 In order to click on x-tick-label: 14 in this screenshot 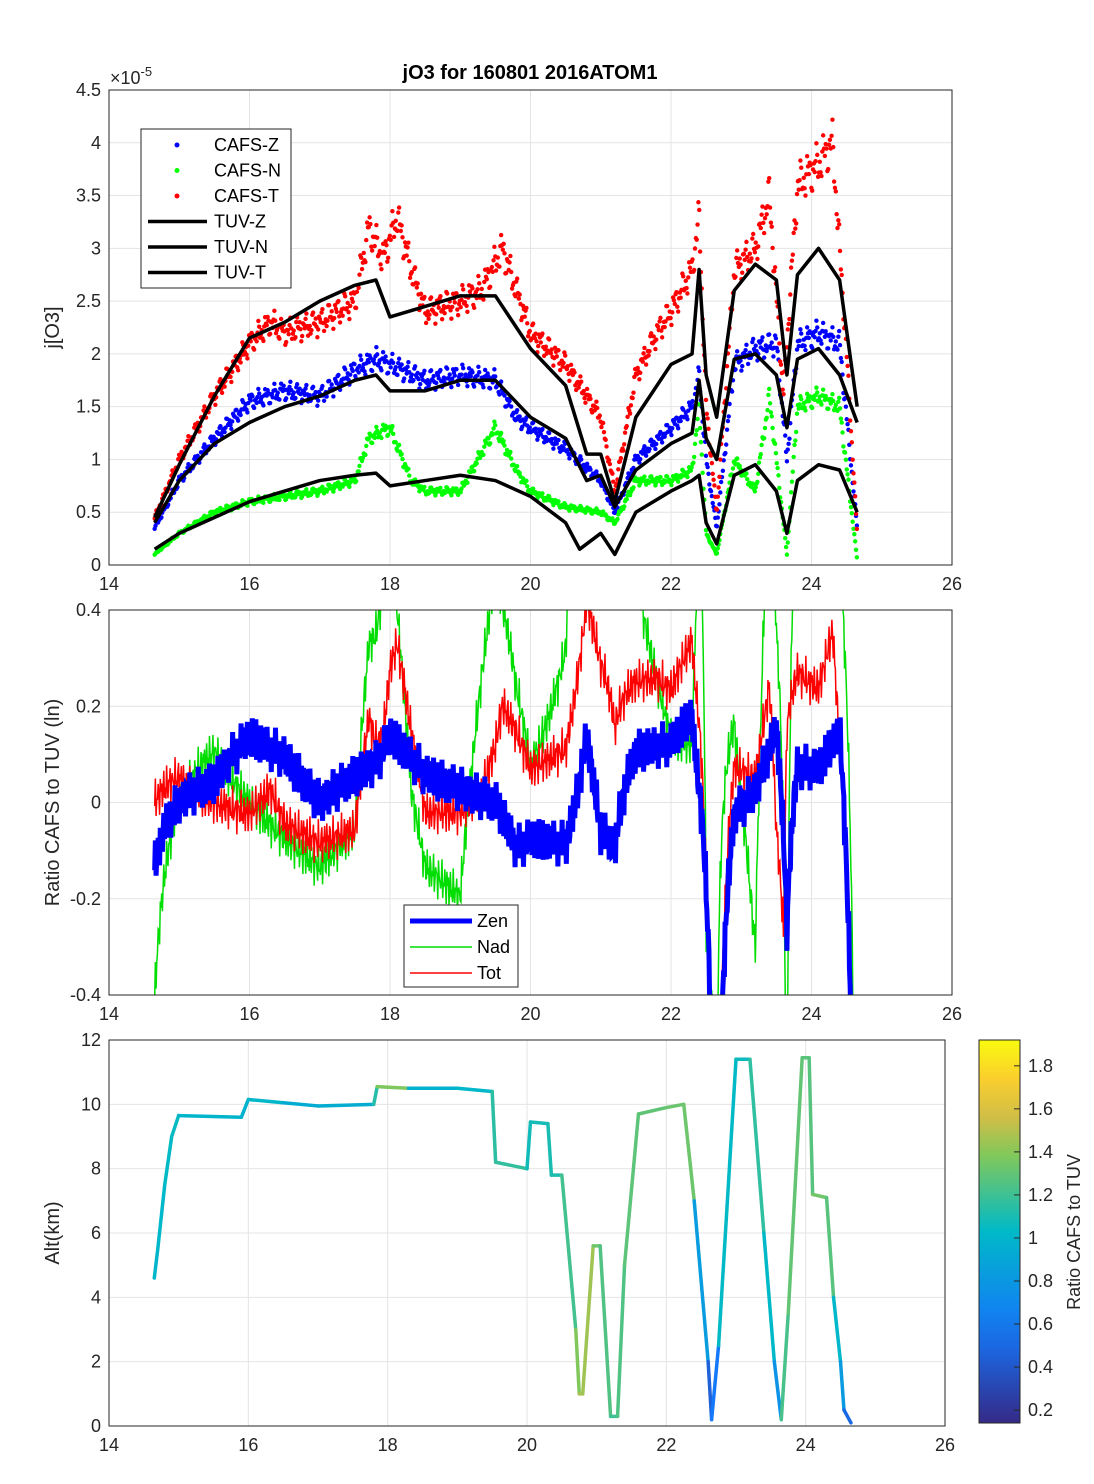, I will do `click(109, 584)`.